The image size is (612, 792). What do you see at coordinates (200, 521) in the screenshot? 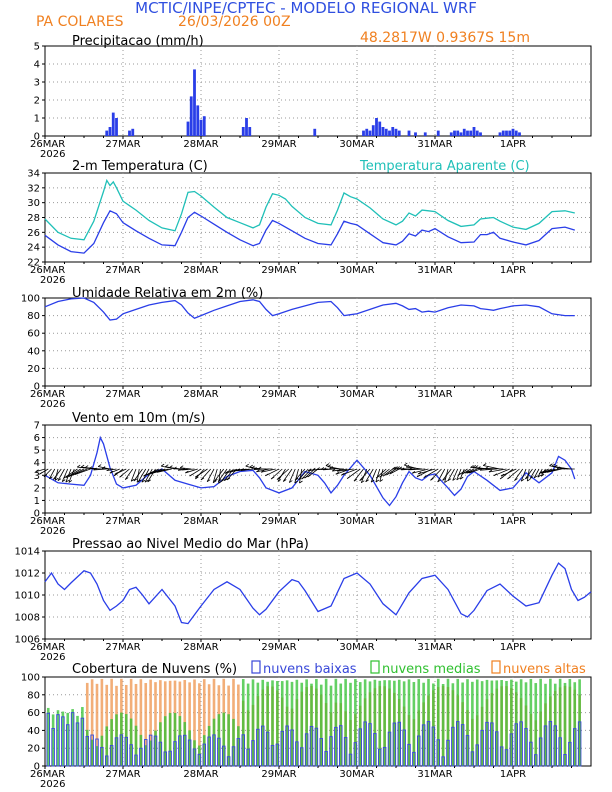
I see `wind-day-label: 28MAR` at bounding box center [200, 521].